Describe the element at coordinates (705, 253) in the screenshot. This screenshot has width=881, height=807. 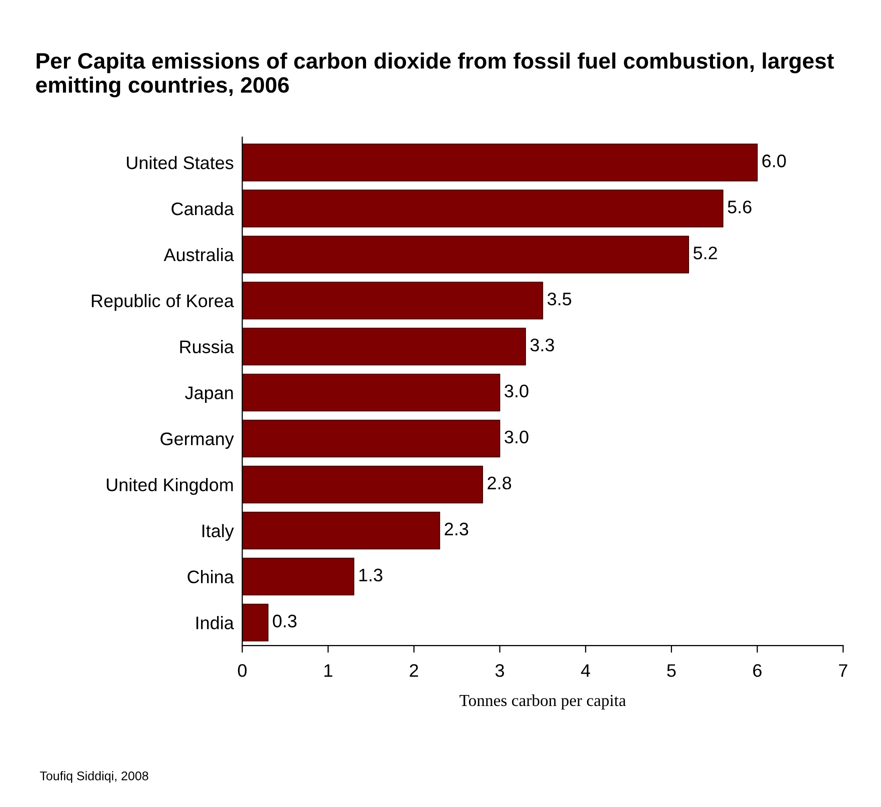
I see `data-label: 5.2` at that location.